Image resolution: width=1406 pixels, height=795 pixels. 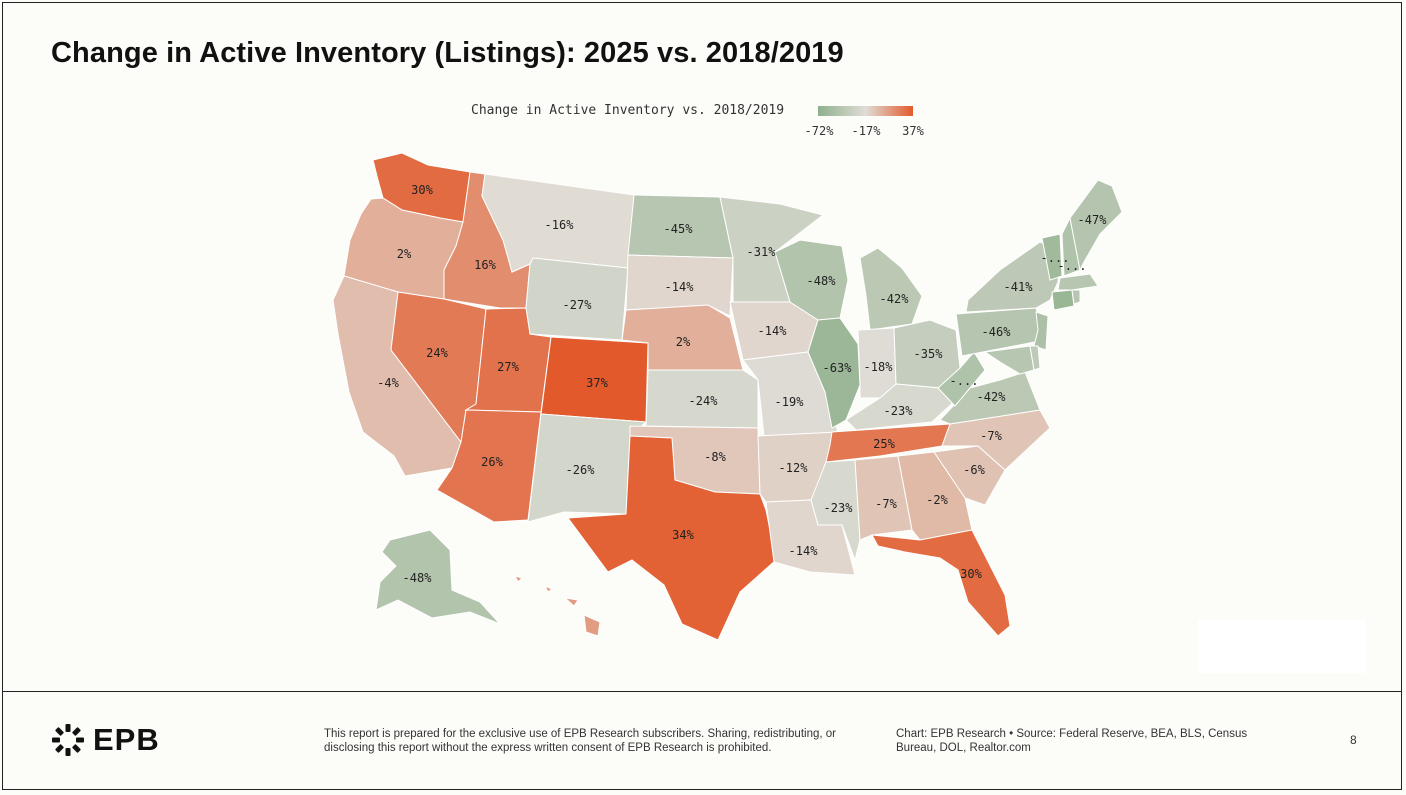 What do you see at coordinates (68, 740) in the screenshot?
I see `epb-logo-mark-icon` at bounding box center [68, 740].